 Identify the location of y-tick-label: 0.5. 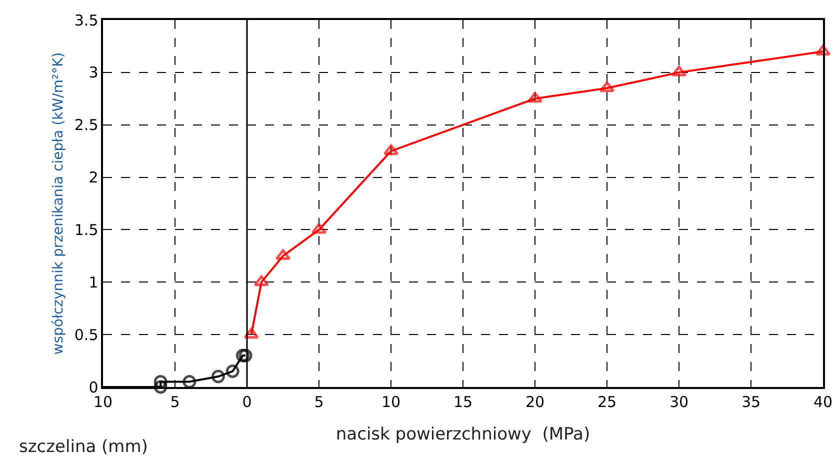
(86, 335).